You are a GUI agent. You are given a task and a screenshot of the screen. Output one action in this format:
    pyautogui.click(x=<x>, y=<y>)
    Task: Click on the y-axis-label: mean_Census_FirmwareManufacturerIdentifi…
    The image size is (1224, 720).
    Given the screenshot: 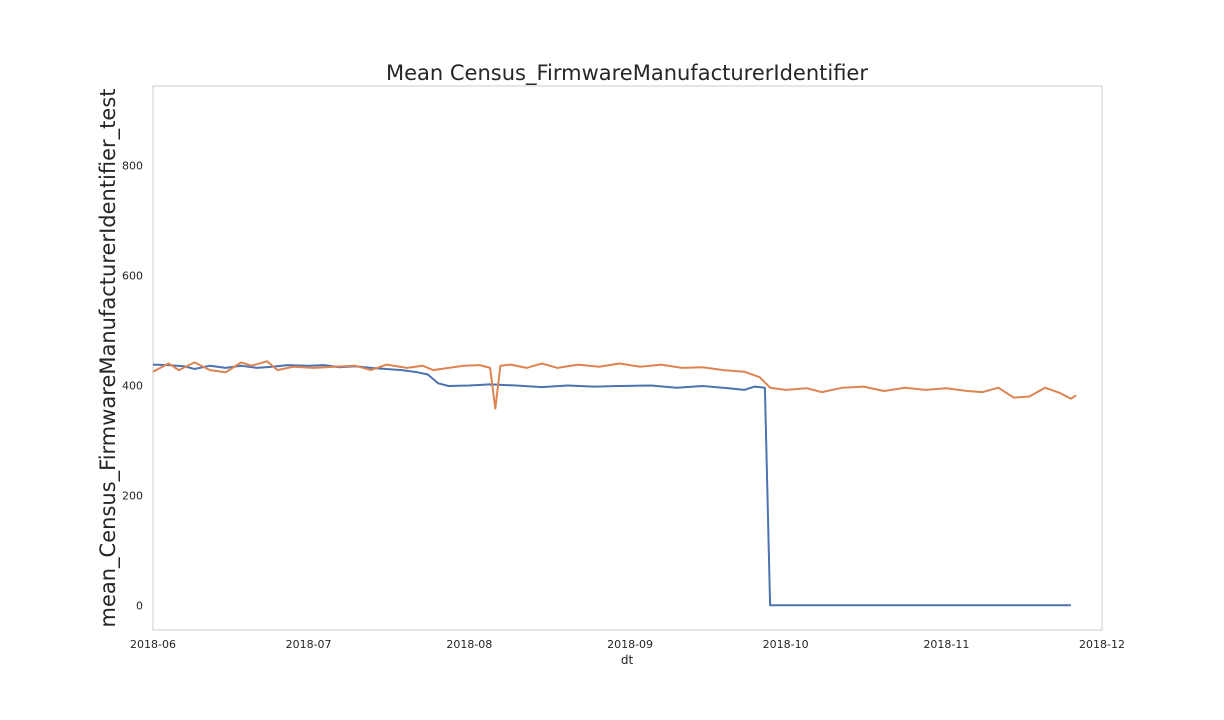 What is the action you would take?
    pyautogui.click(x=108, y=358)
    